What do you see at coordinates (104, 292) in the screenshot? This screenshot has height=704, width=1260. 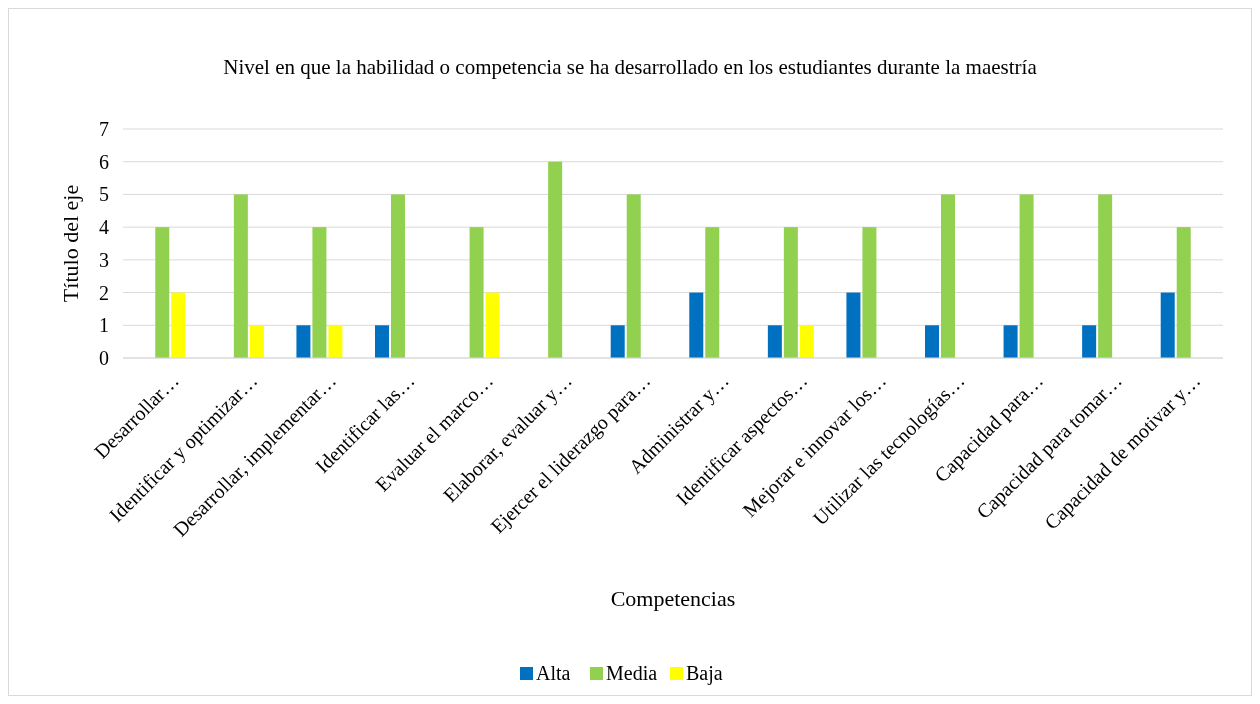 I see `y-tick-label: 2` at bounding box center [104, 292].